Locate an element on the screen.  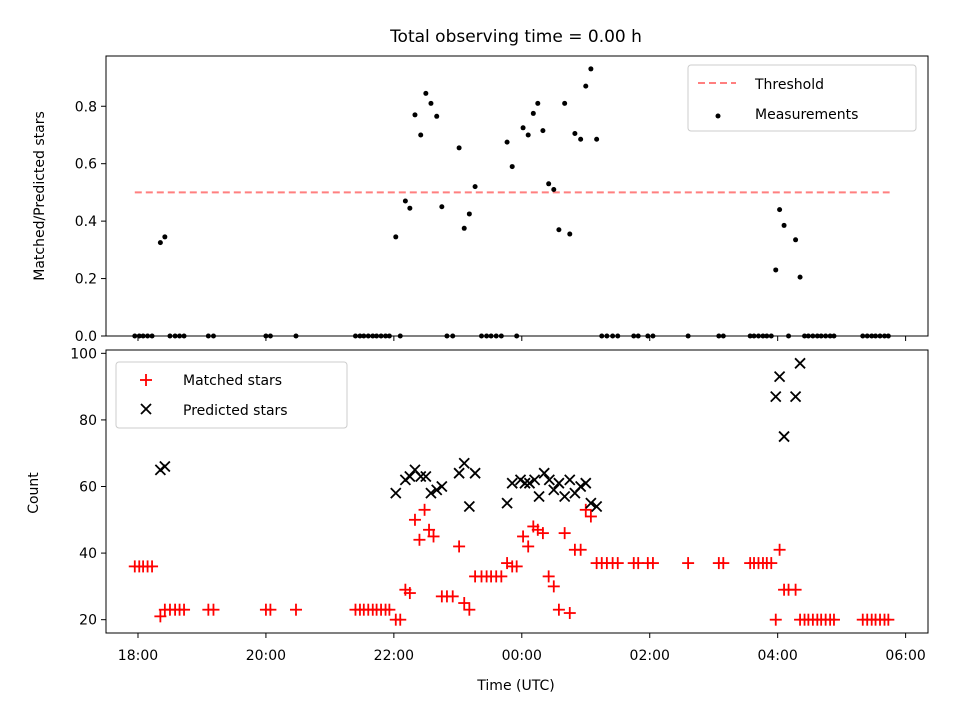
top-y-axis: 0.0 0.2 0.4 0.6 0.8 is located at coordinates (90, 222).